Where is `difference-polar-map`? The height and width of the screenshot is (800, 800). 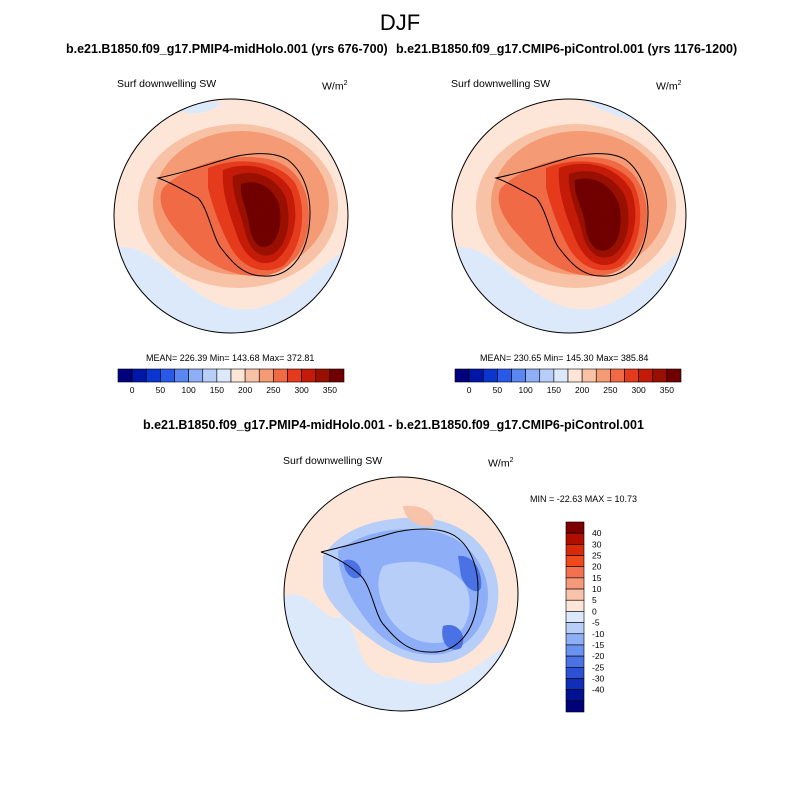
difference-polar-map is located at coordinates (401, 594).